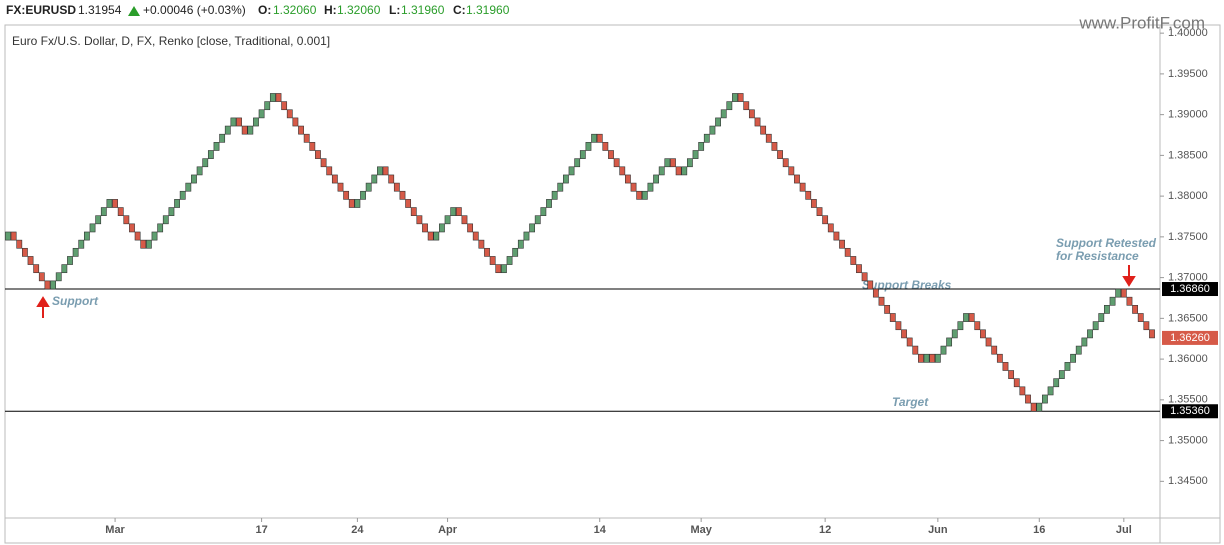 The height and width of the screenshot is (545, 1224). Describe the element at coordinates (1188, 237) in the screenshot. I see `y-tick-label: 1.37500` at that location.